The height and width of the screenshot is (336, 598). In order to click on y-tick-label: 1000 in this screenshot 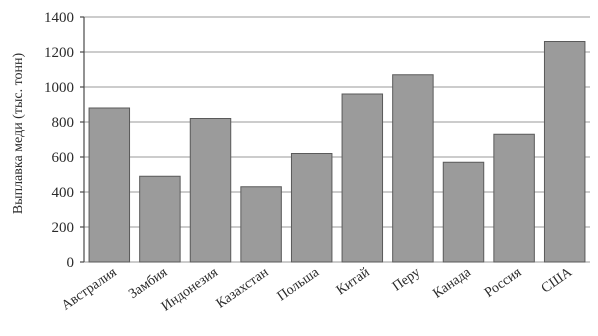, I will do `click(59, 88)`.